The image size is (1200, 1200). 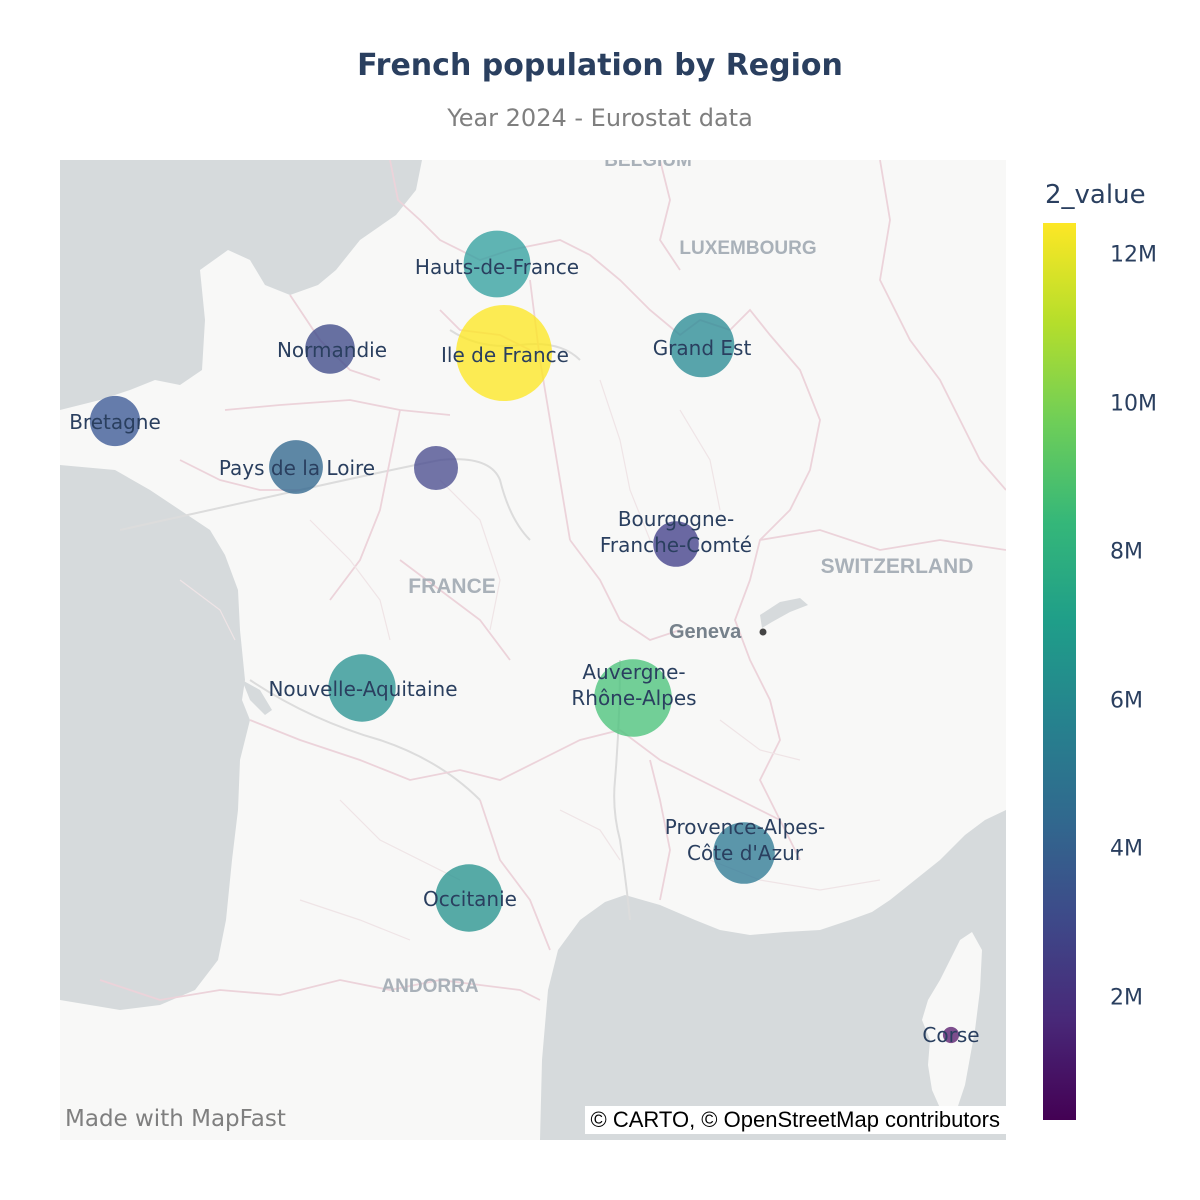 I want to click on region-label: Provence-Alpes-Côte d'Azur, so click(x=745, y=840).